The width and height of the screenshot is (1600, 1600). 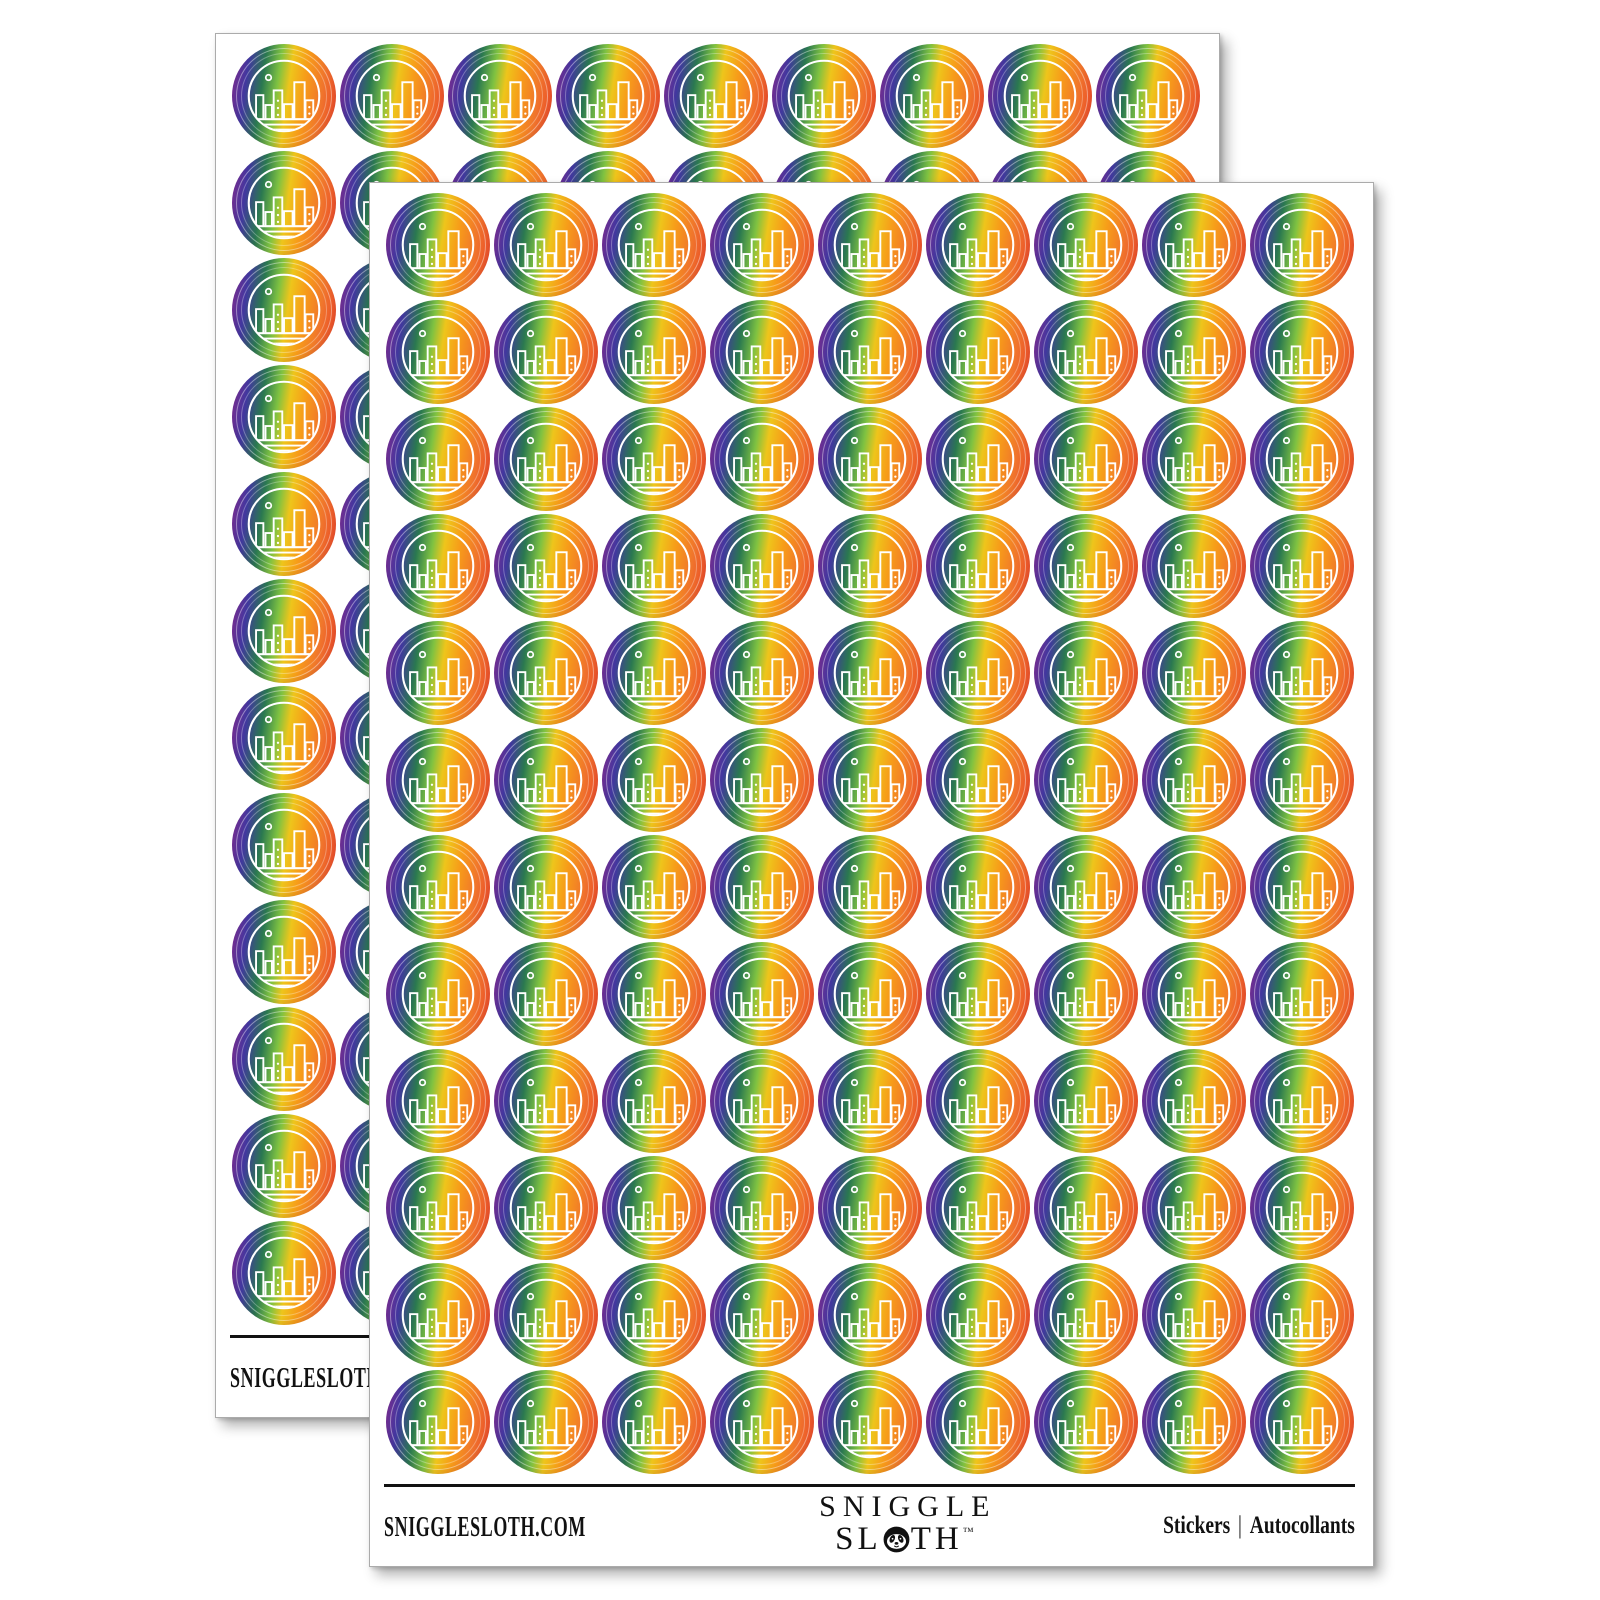 I want to click on product-labels: Stickers |Autocollants, so click(x=1259, y=1526).